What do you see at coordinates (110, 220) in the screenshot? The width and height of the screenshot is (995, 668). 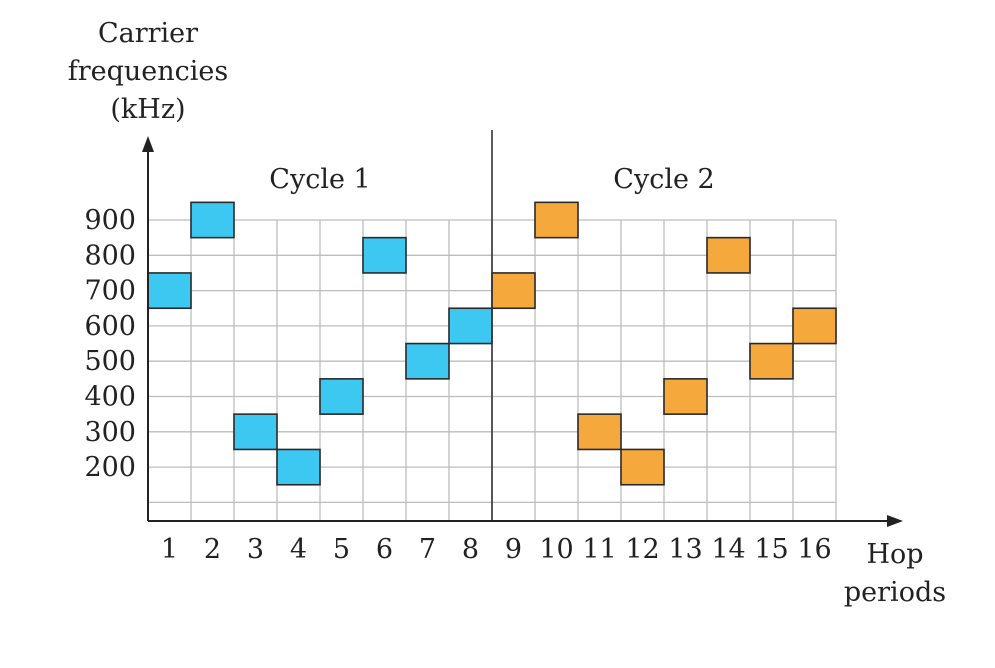 I see `y-tick-label: 900` at bounding box center [110, 220].